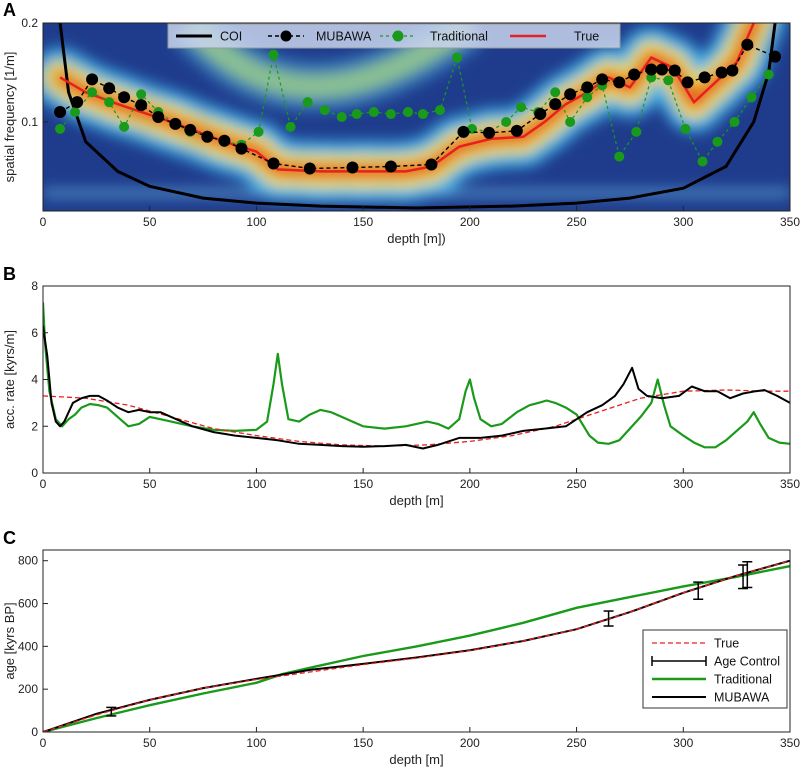 The height and width of the screenshot is (772, 803). I want to click on legend-c-label: True, so click(726, 644).